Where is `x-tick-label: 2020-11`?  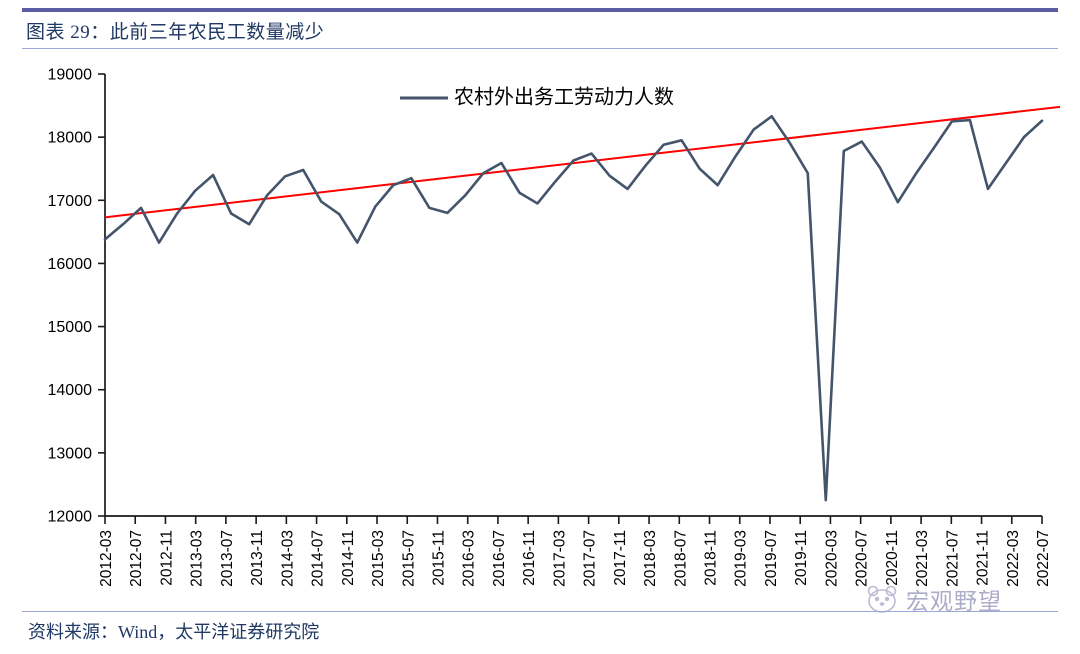 x-tick-label: 2020-11 is located at coordinates (892, 558).